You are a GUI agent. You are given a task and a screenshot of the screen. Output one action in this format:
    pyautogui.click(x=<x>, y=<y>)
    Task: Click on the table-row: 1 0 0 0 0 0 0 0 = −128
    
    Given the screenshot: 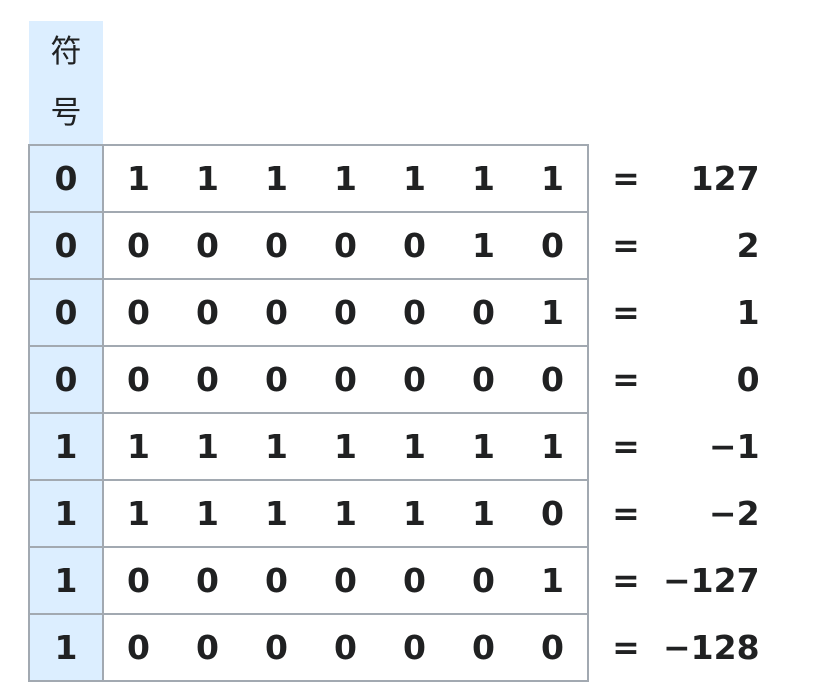 What is the action you would take?
    pyautogui.click(x=394, y=647)
    